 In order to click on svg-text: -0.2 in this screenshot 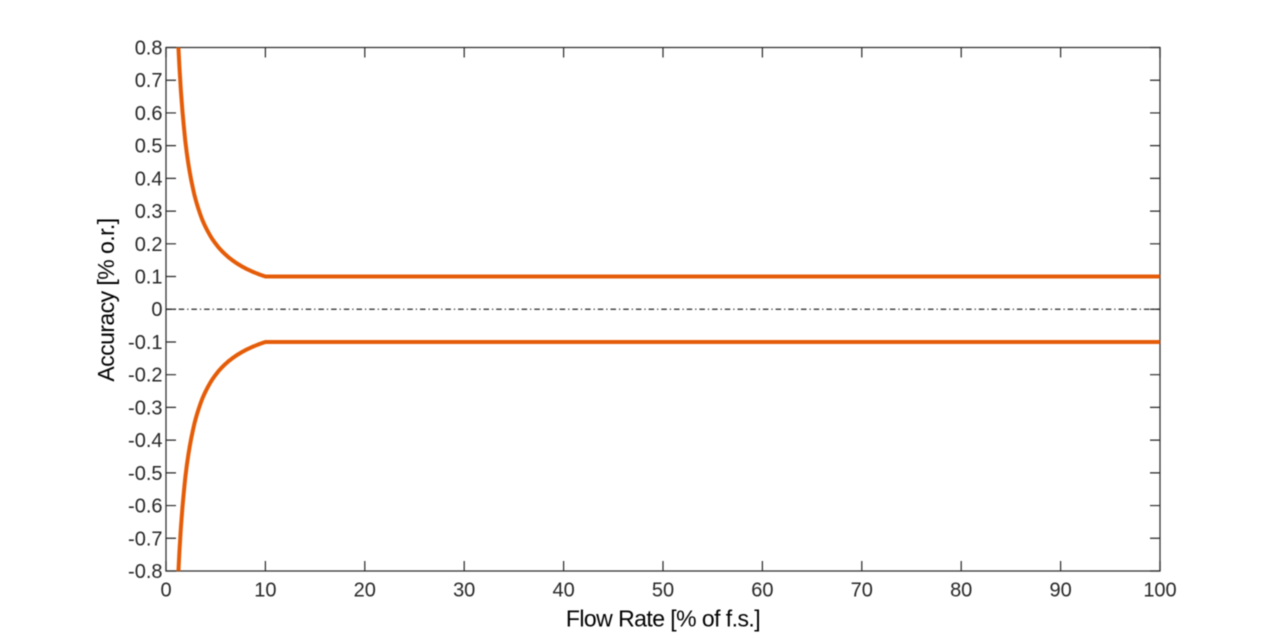, I will do `click(145, 376)`.